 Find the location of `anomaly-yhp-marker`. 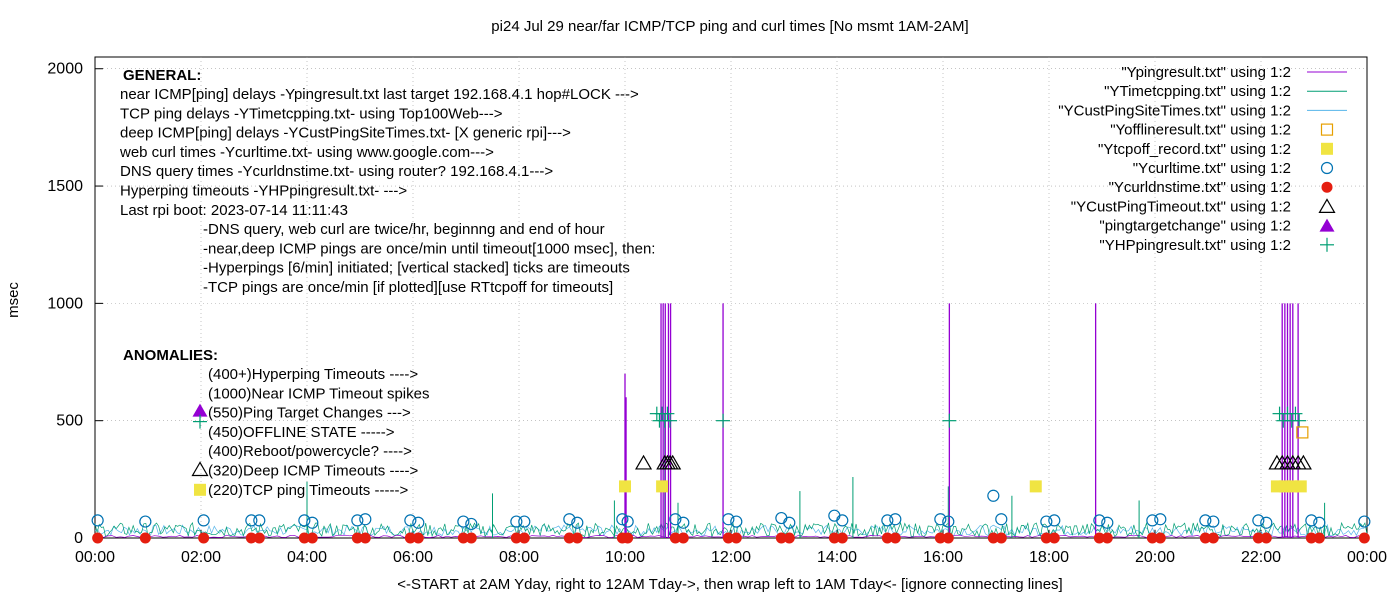

anomaly-yhp-marker is located at coordinates (200, 421).